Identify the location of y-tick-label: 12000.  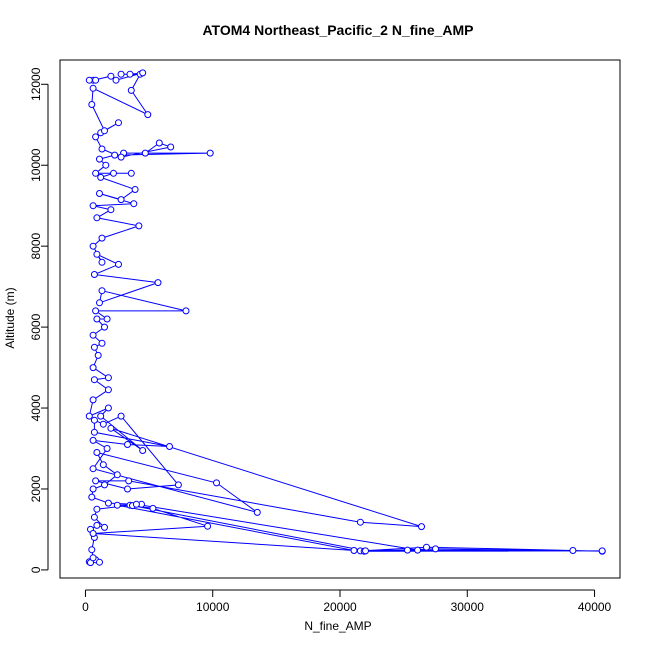
(36, 84).